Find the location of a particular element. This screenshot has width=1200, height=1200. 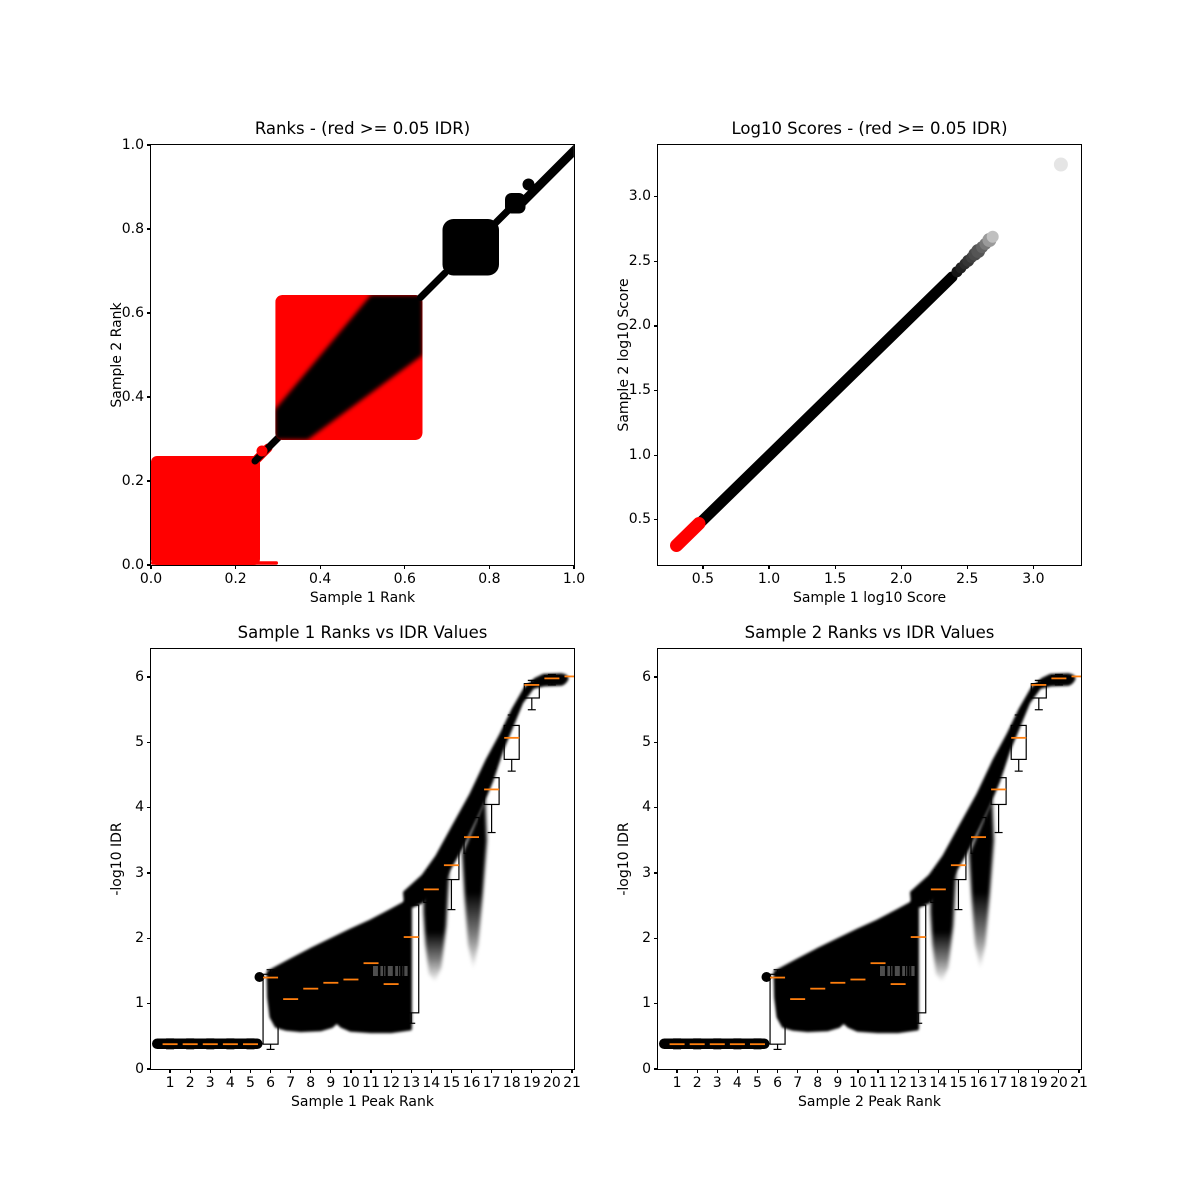

x-tick-label: 0.4 is located at coordinates (320, 579).